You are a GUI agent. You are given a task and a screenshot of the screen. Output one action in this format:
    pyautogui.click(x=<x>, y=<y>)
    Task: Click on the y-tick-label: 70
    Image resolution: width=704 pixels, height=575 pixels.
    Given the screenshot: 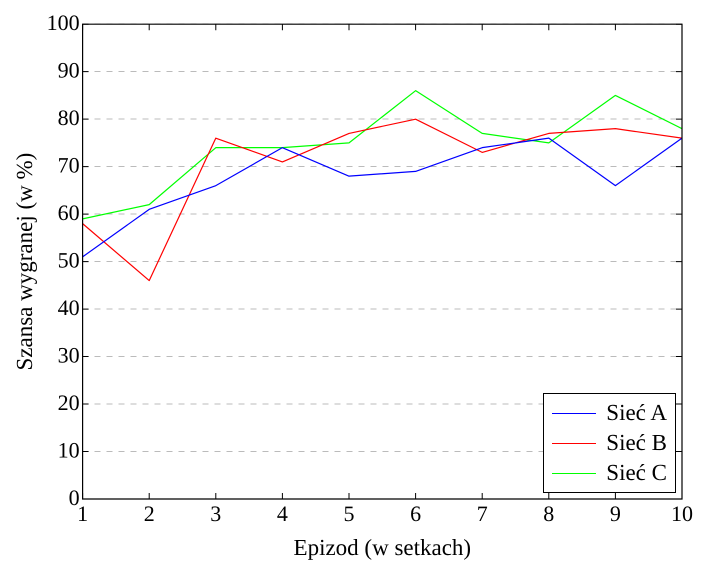 What is the action you would take?
    pyautogui.click(x=69, y=165)
    